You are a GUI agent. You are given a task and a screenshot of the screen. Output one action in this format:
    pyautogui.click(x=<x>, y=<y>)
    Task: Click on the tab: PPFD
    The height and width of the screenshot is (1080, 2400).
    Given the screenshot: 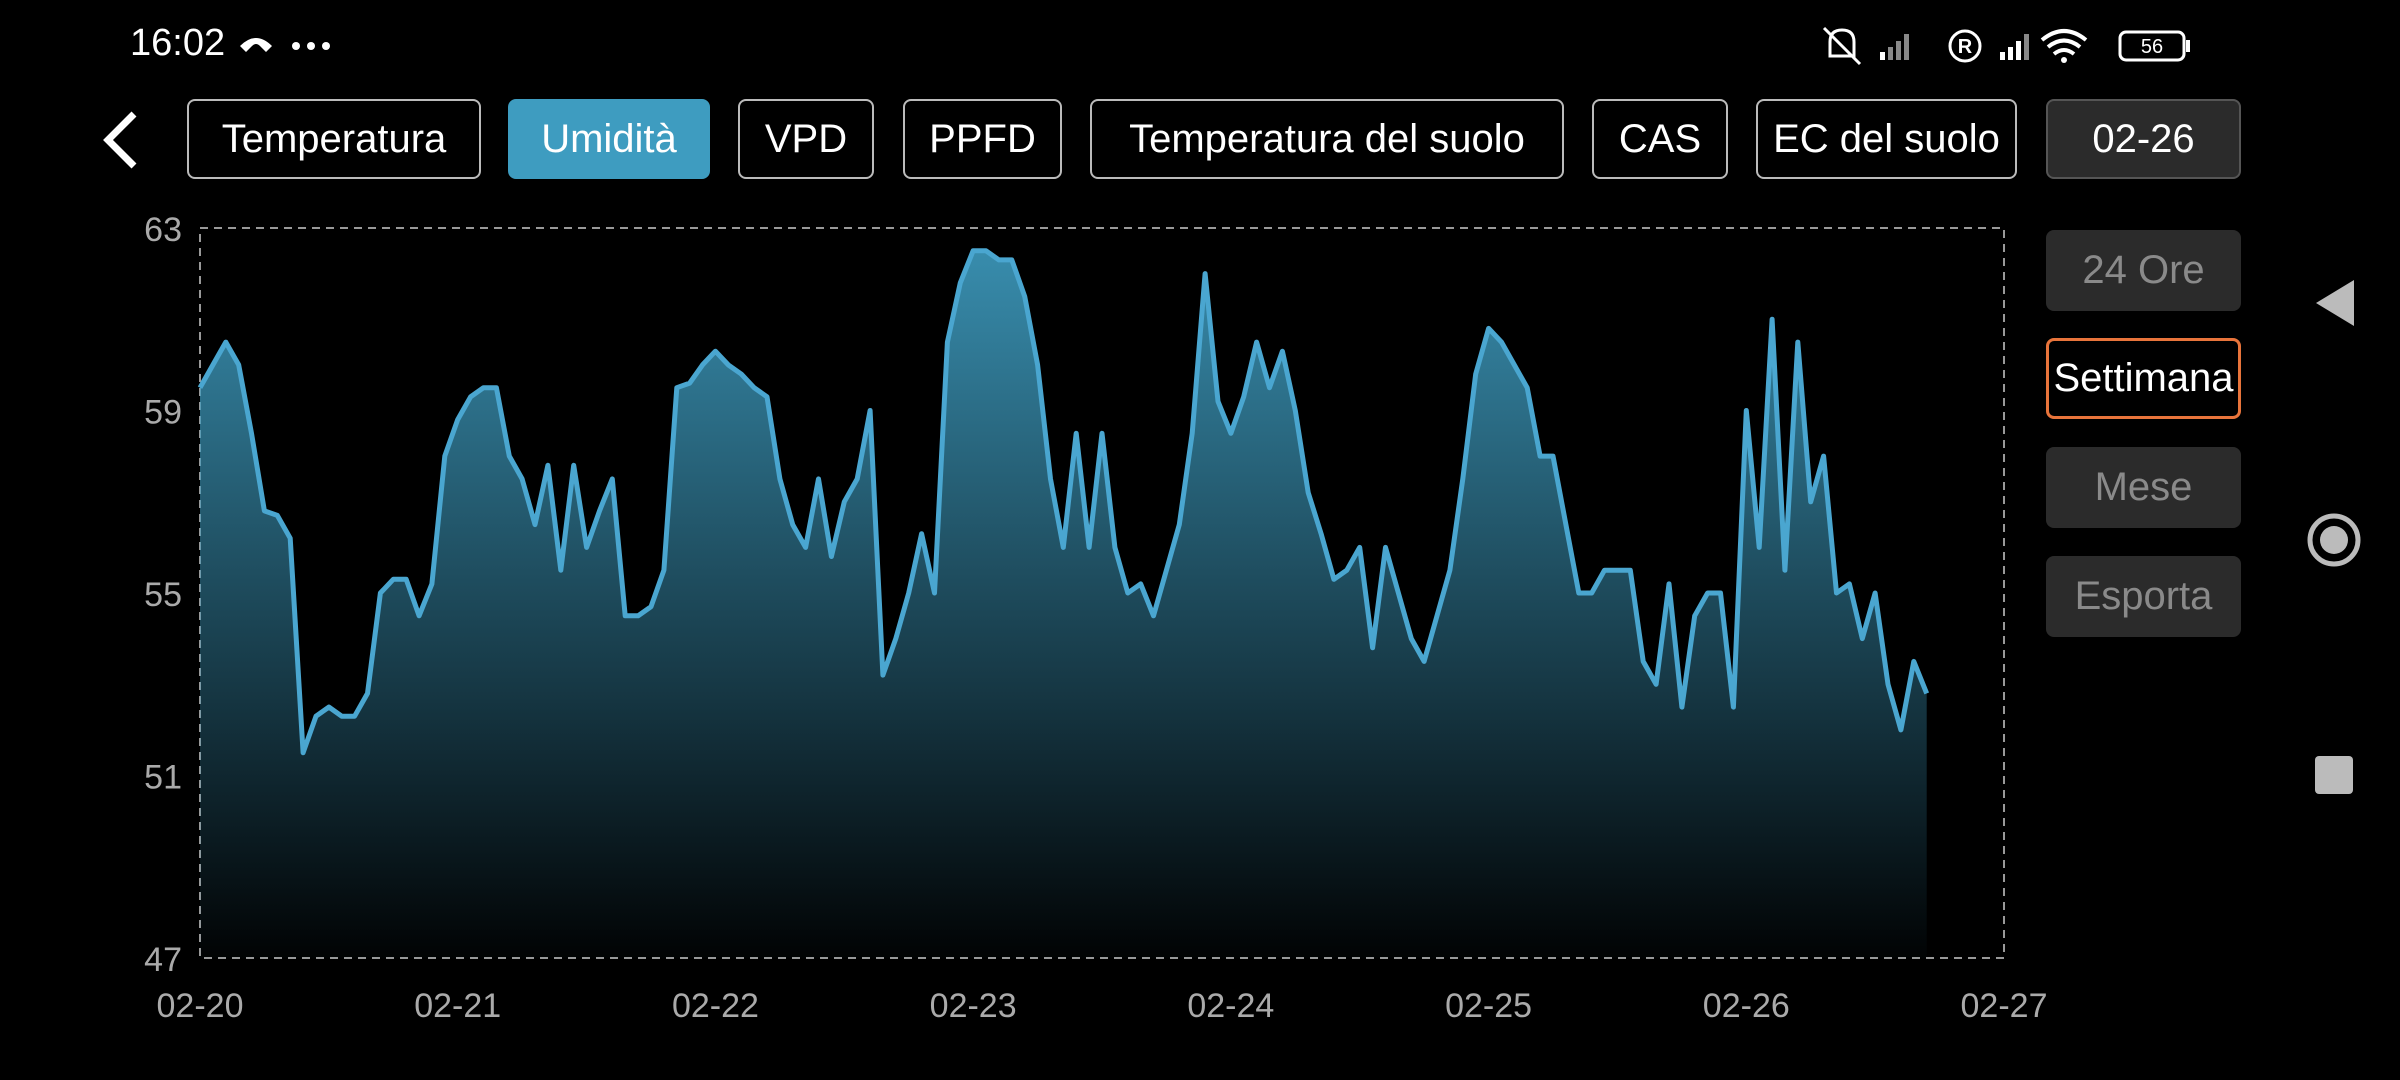 What is the action you would take?
    pyautogui.click(x=982, y=139)
    